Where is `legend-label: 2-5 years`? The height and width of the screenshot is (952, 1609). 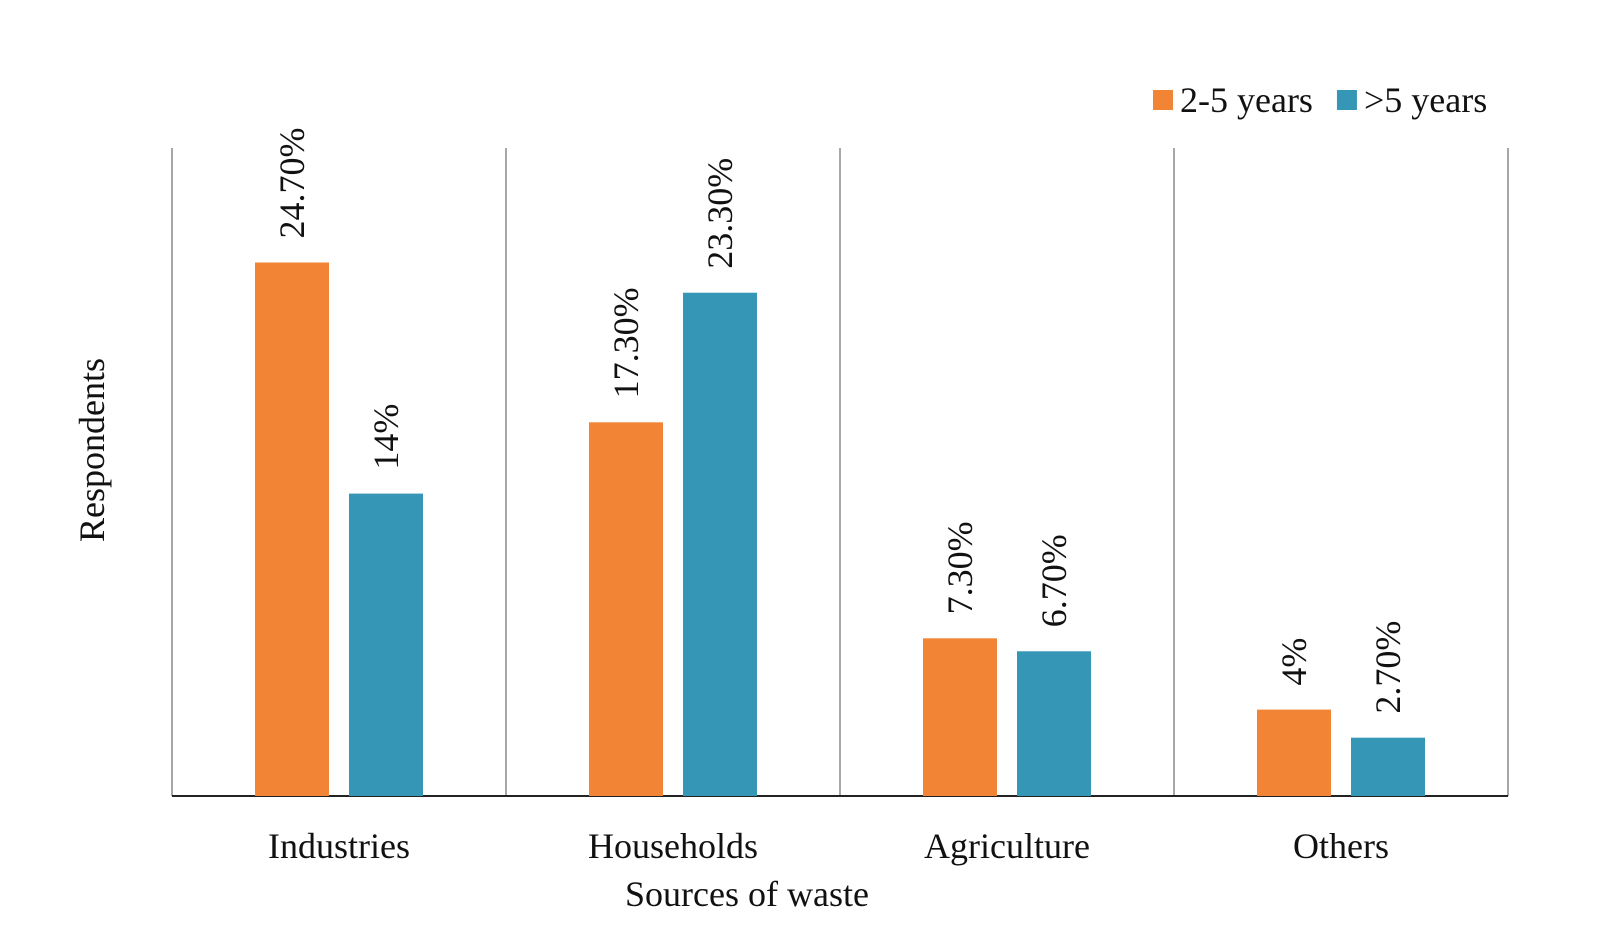 legend-label: 2-5 years is located at coordinates (1246, 100).